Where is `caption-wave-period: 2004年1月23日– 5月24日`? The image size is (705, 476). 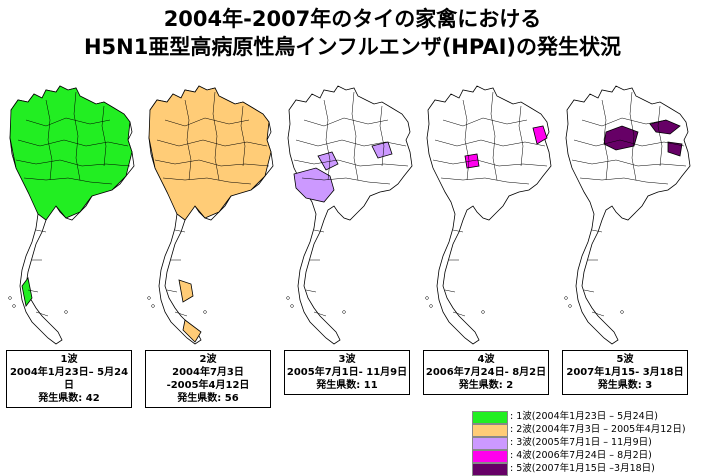
caption-wave-period: 2004年1月23日– 5月24日 is located at coordinates (69, 379).